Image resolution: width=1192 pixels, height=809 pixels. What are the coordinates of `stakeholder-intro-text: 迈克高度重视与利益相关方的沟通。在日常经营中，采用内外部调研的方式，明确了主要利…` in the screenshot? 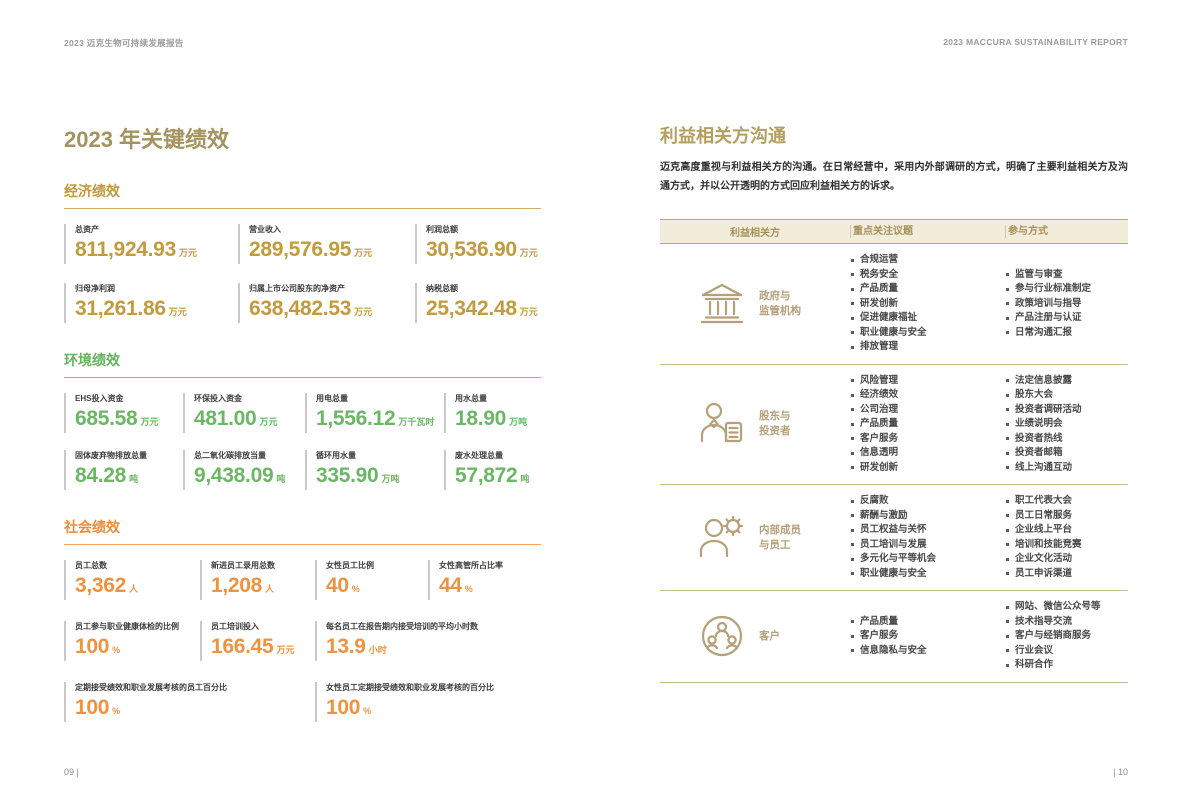 It's located at (894, 177).